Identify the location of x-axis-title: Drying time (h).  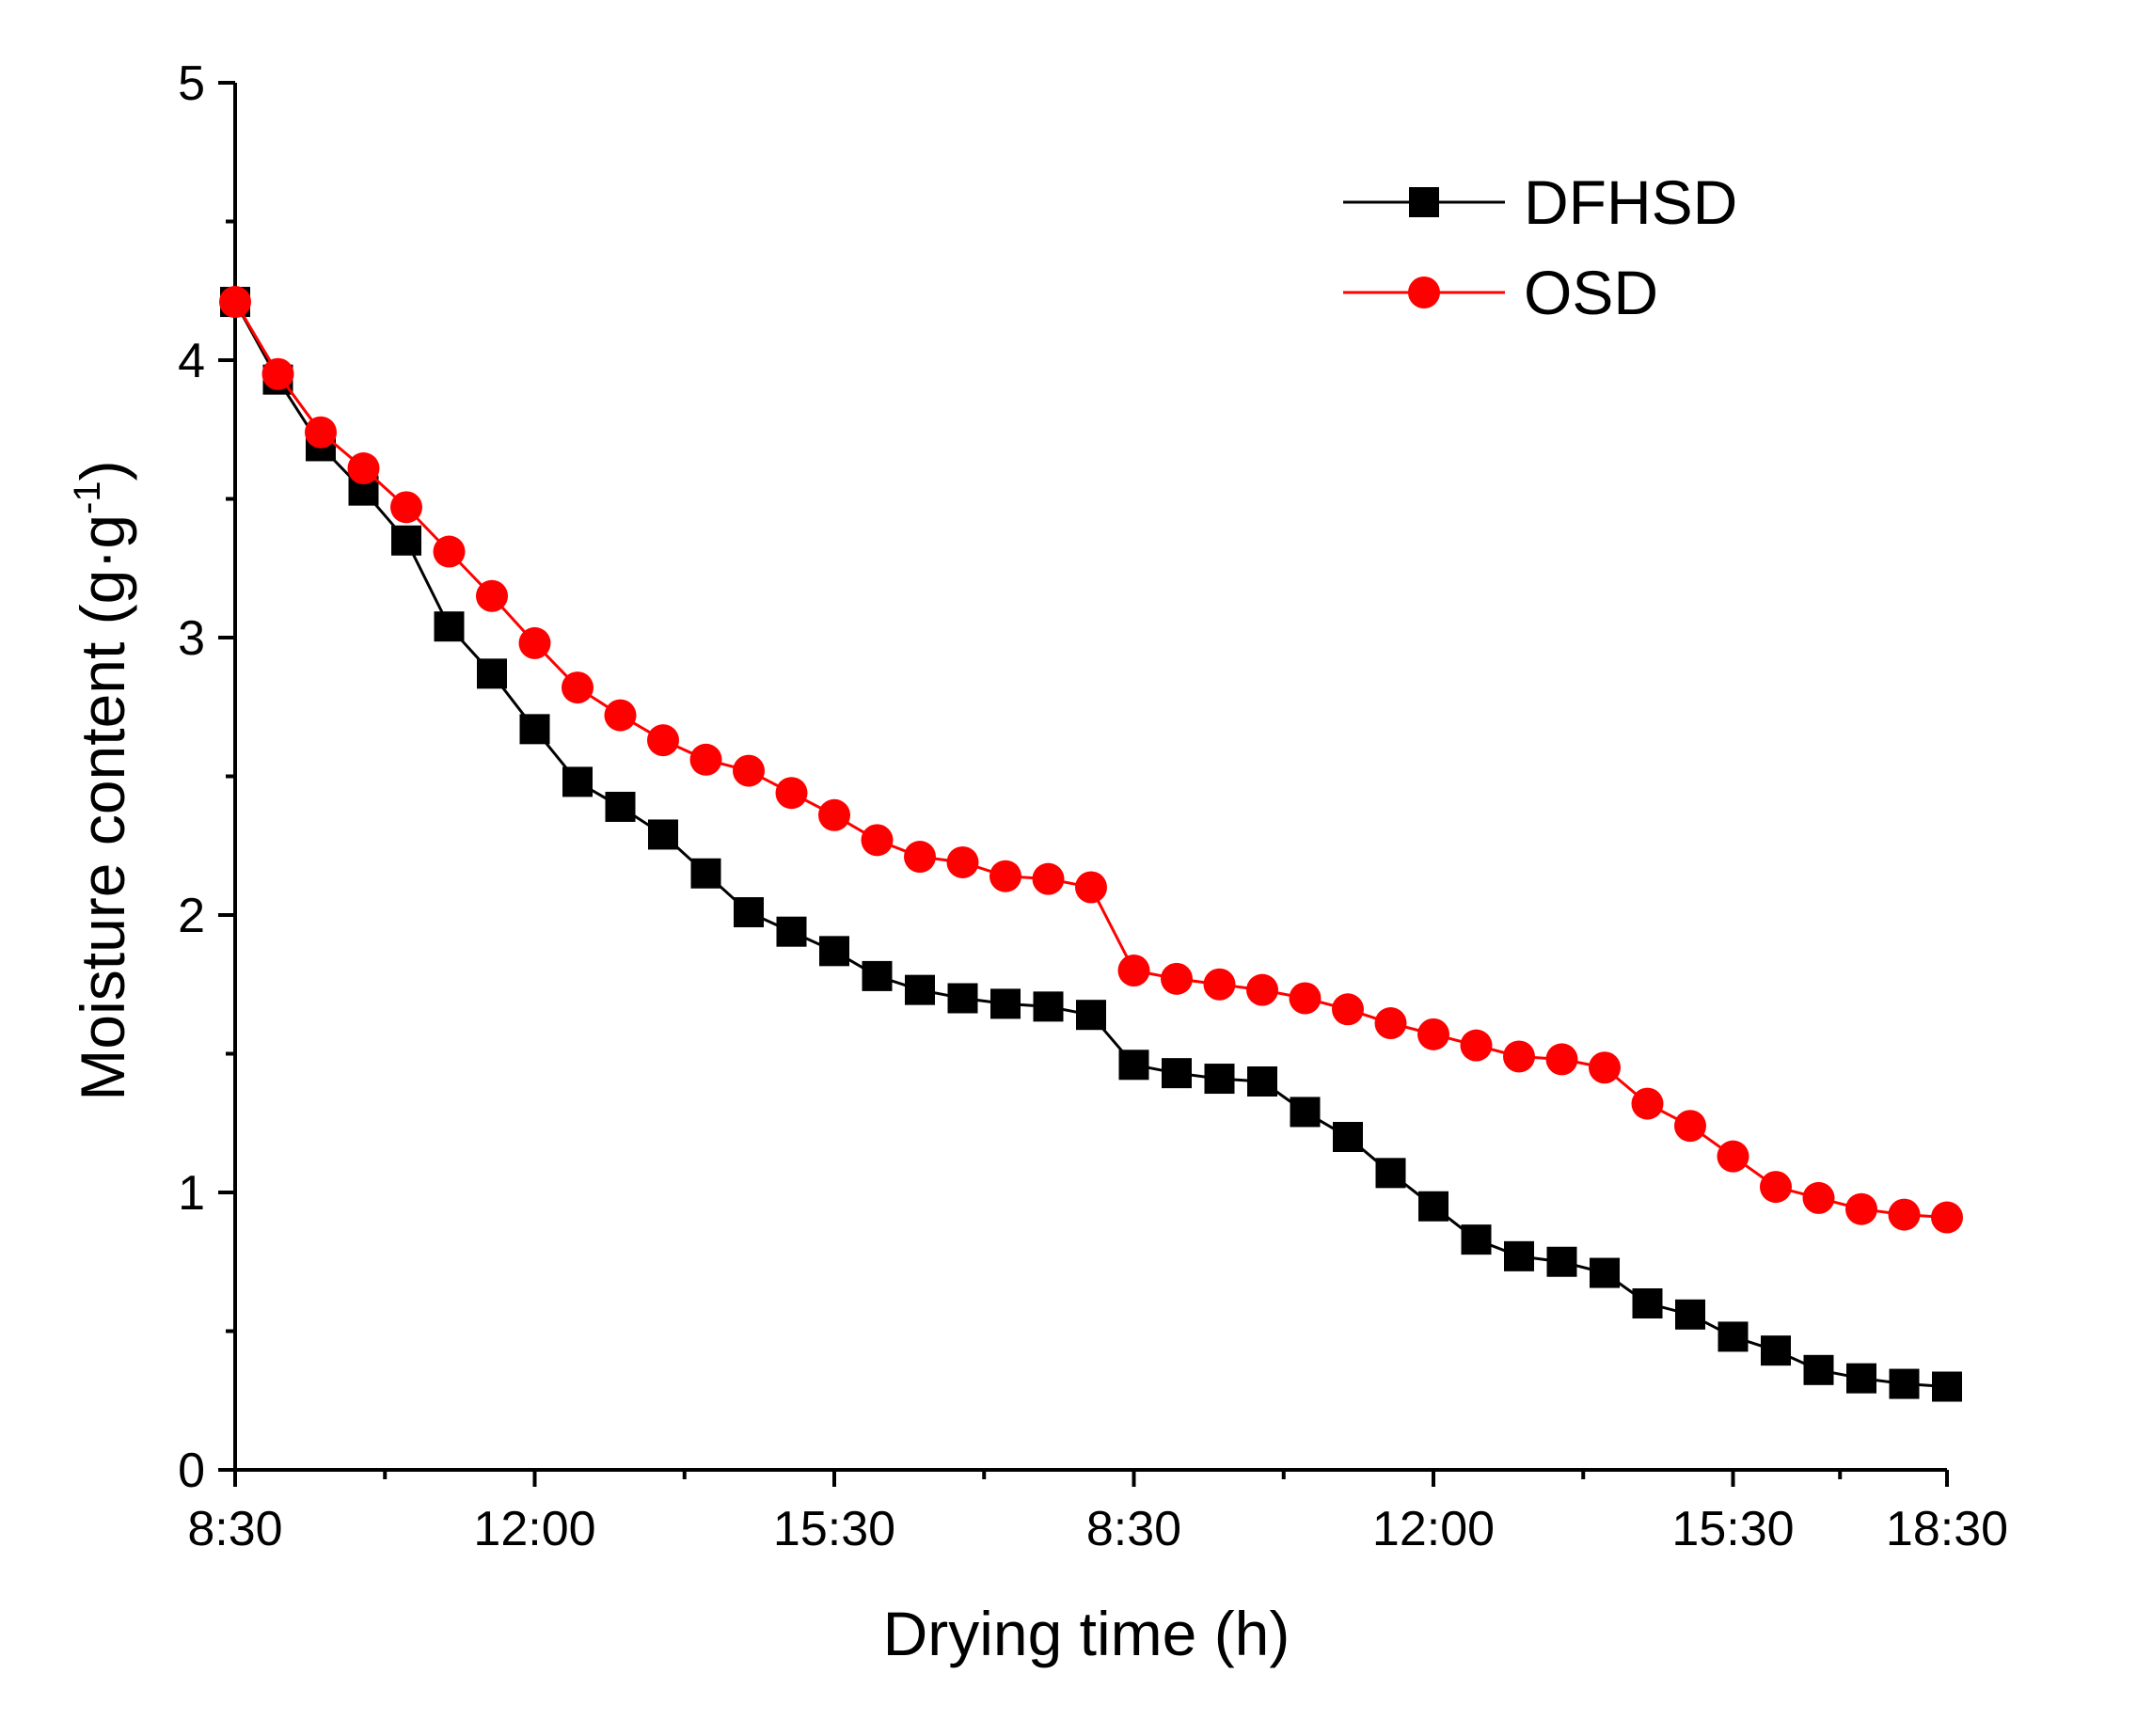
(1086, 1633).